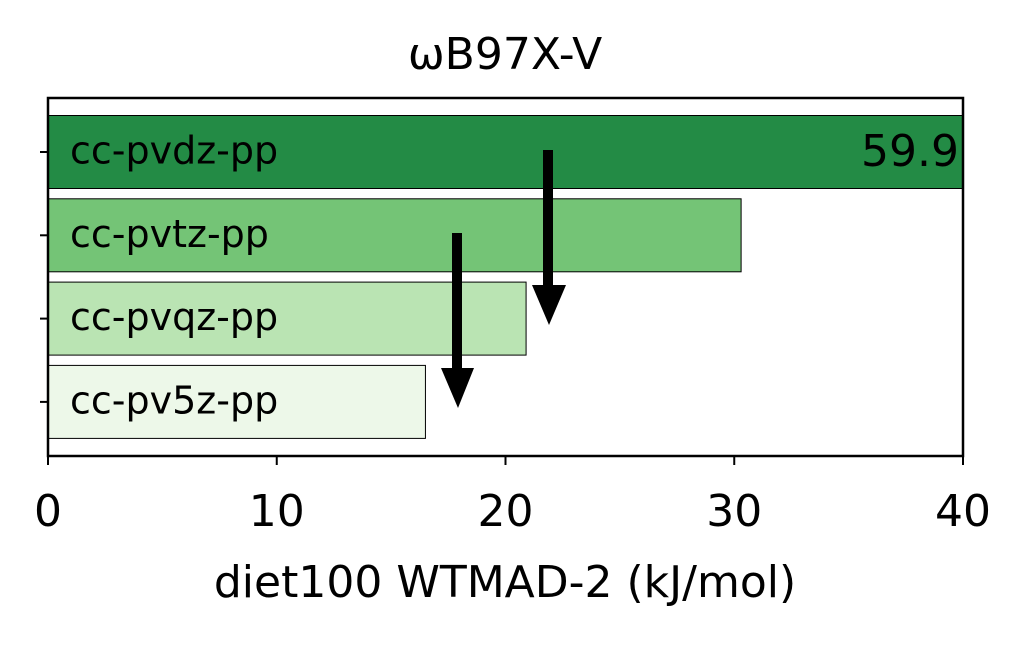 The width and height of the screenshot is (1032, 645). I want to click on value-label: 59.9, so click(910, 151).